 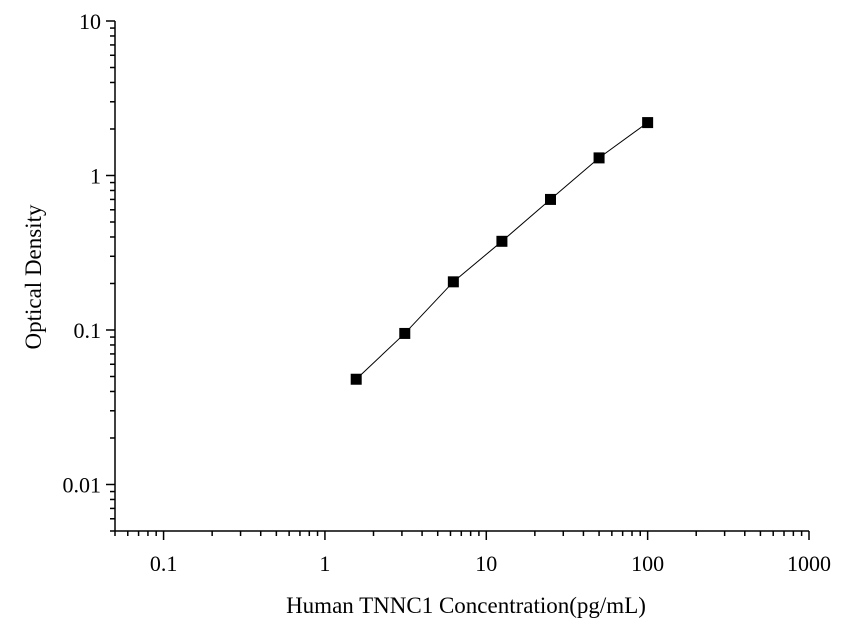 What do you see at coordinates (88, 330) in the screenshot?
I see `y-tick-label: 0.1` at bounding box center [88, 330].